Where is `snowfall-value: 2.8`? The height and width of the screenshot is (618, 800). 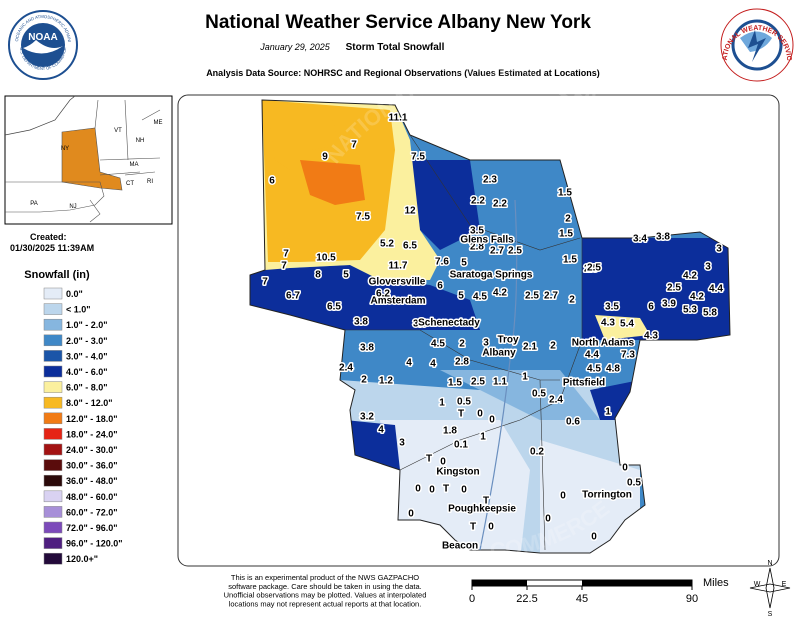 snowfall-value: 2.8 is located at coordinates (462, 362).